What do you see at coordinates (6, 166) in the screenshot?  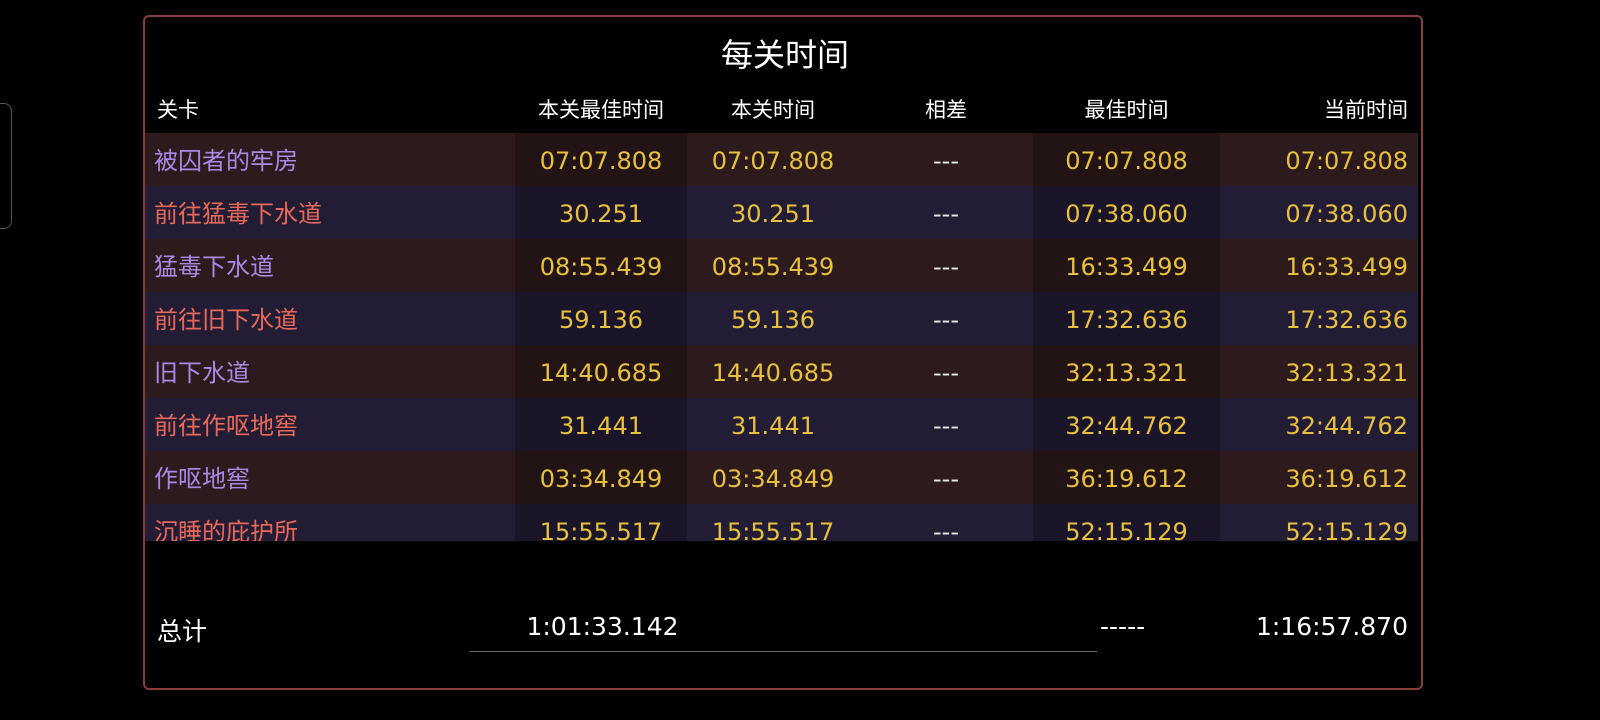 I see `device-edge` at bounding box center [6, 166].